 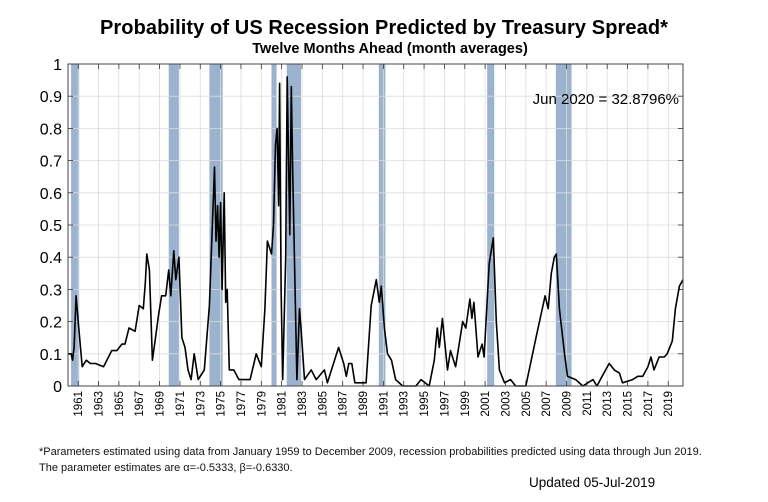 What do you see at coordinates (486, 404) in the screenshot?
I see `x-tick-label: 2001` at bounding box center [486, 404].